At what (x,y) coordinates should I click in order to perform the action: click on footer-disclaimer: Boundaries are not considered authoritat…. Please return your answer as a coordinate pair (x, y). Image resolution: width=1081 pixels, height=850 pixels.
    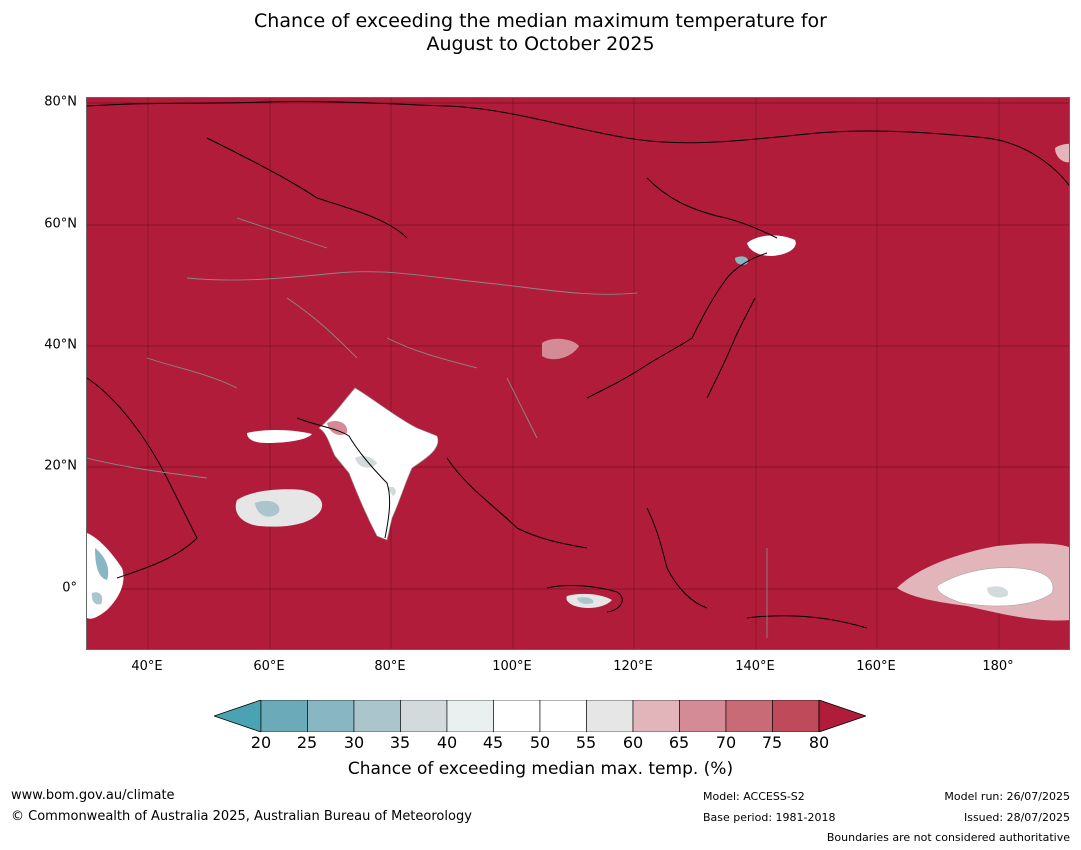
    Looking at the image, I should click on (948, 837).